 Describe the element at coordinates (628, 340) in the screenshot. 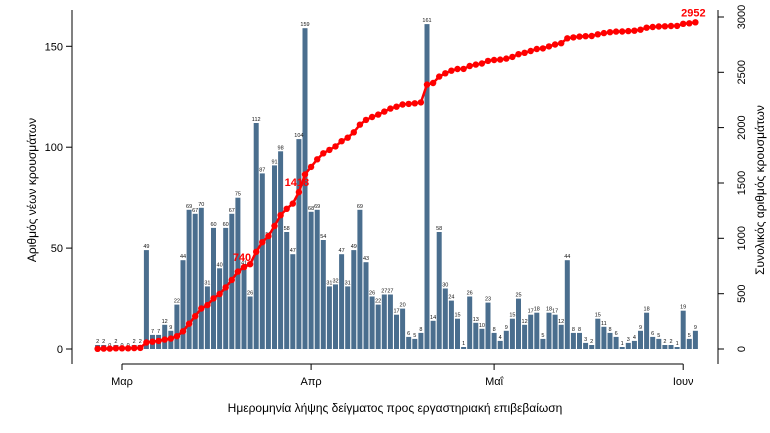

I see `bar-value-label: 3` at that location.